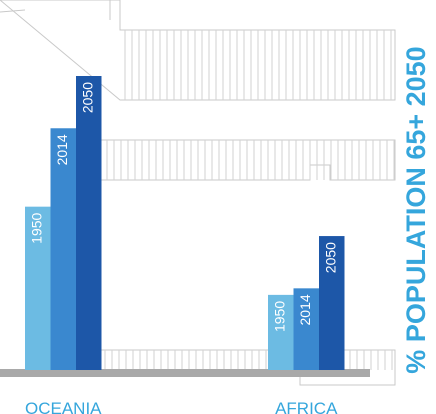 Image resolution: width=436 pixels, height=414 pixels. What do you see at coordinates (416, 209) in the screenshot?
I see `chart-title: % POPULATION 65+ 2050` at bounding box center [416, 209].